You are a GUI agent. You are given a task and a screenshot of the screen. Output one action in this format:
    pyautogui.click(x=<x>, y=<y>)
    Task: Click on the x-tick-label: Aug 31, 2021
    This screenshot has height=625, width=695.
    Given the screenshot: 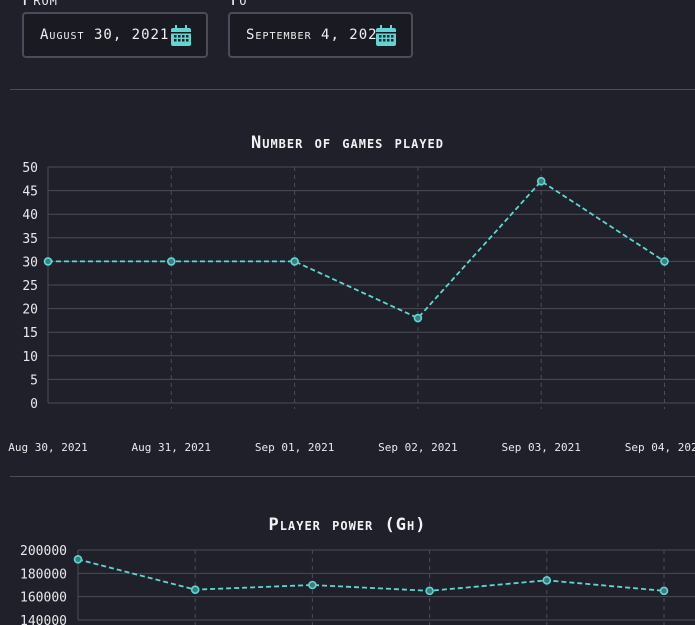 What is the action you would take?
    pyautogui.click(x=171, y=447)
    